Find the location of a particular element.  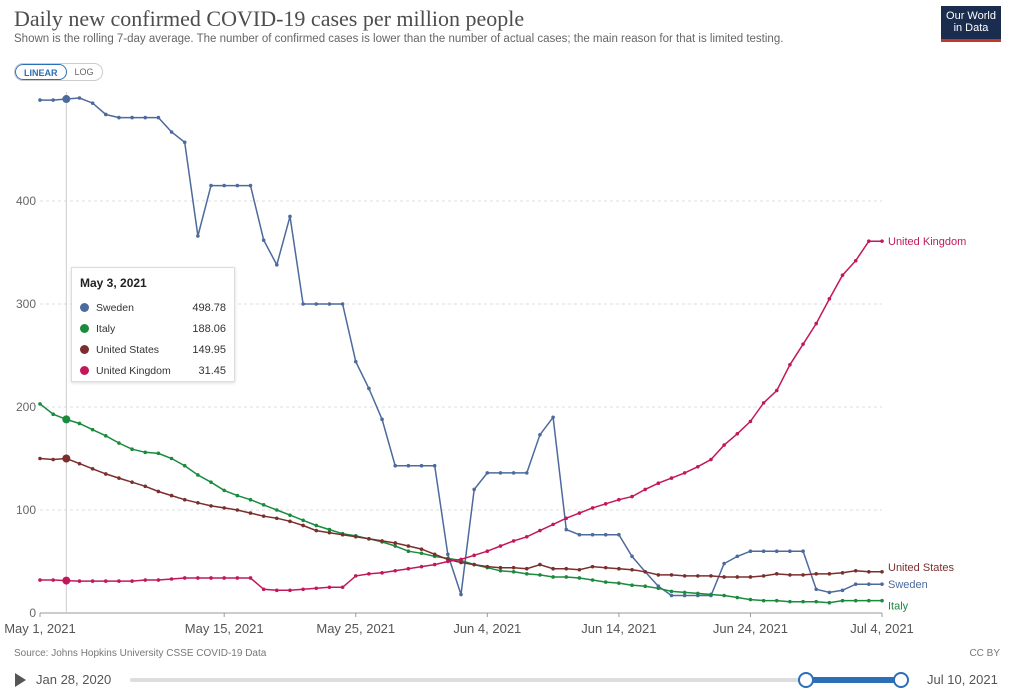

owid-logo: Our World in Data is located at coordinates (971, 24).